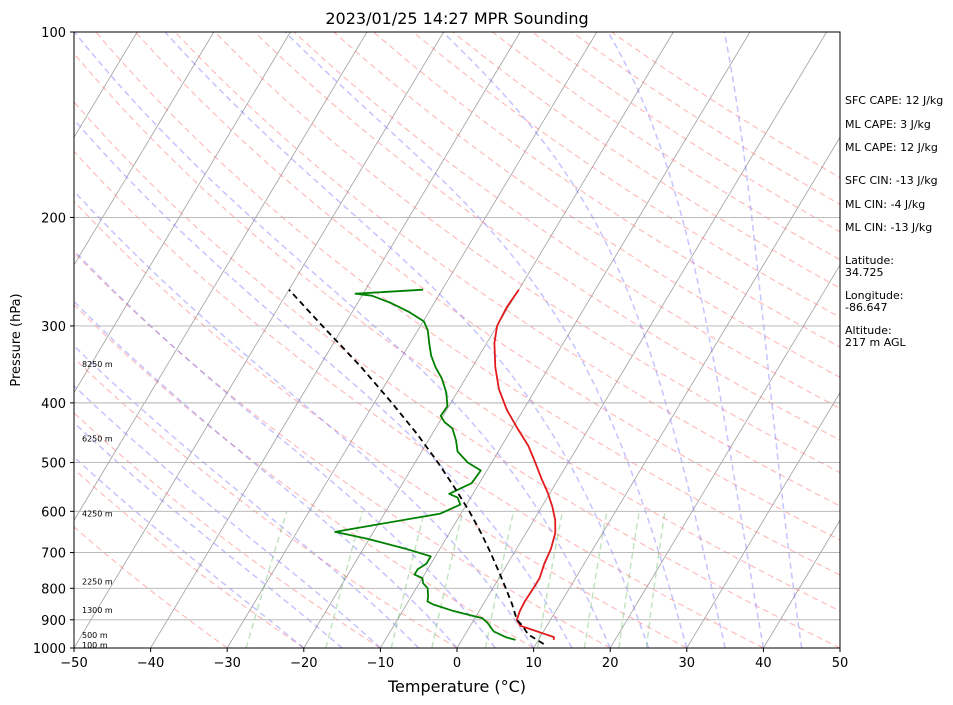  I want to click on temperature-profile, so click(525, 464).